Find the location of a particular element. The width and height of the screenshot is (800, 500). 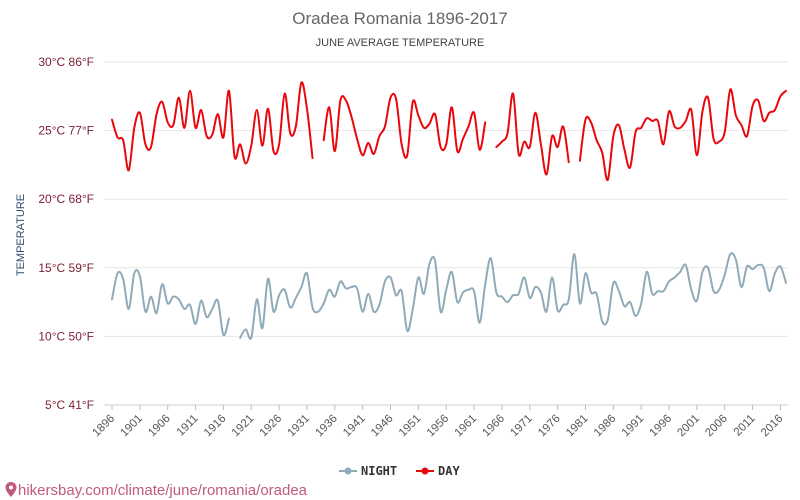

x-tick-label: 1986 is located at coordinates (605, 426).